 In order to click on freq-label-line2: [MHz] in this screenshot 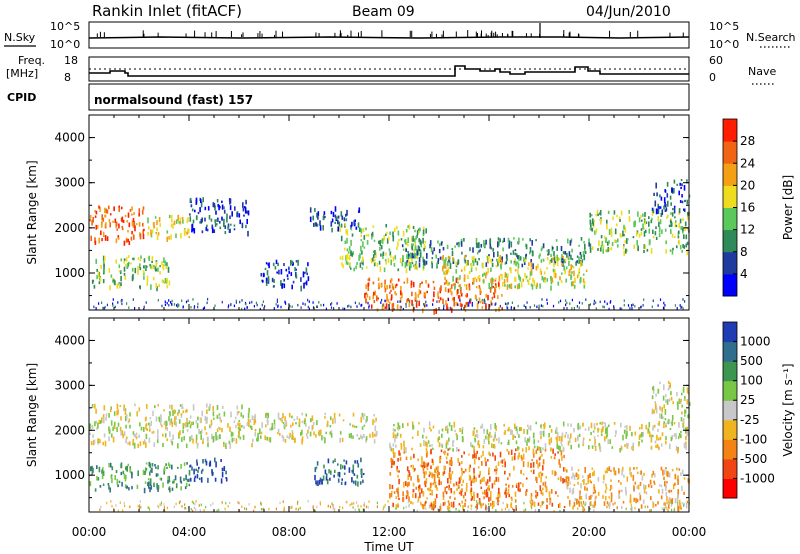, I will do `click(22, 73)`.